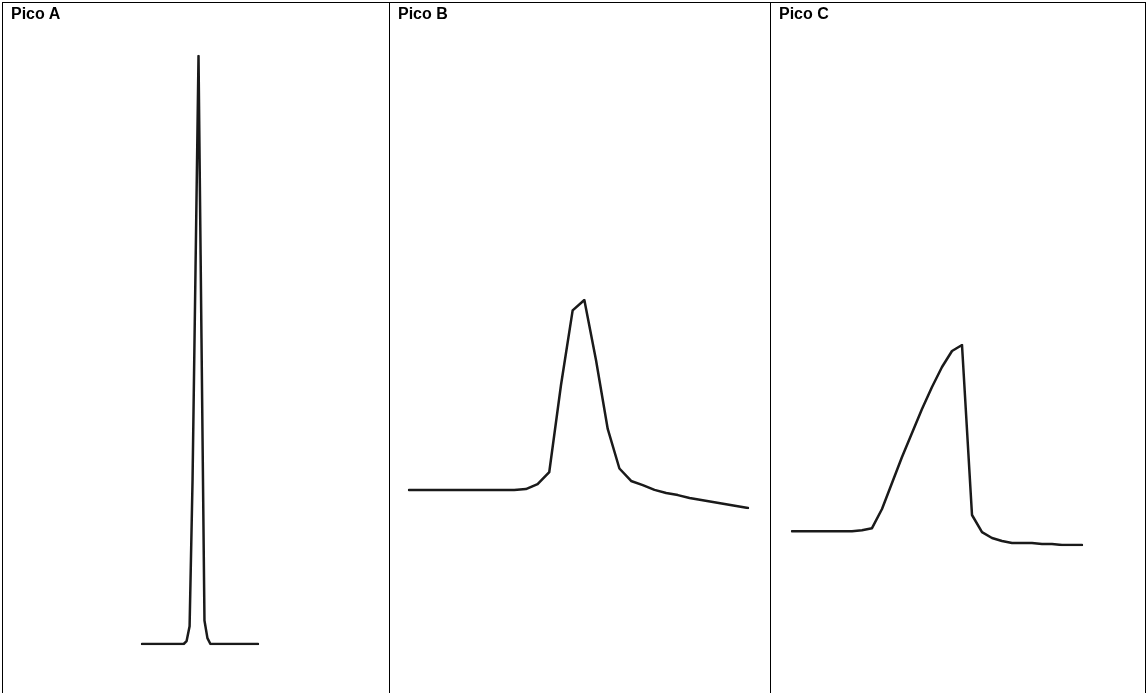  Describe the element at coordinates (804, 14) in the screenshot. I see `chart-title: Pico C` at that location.